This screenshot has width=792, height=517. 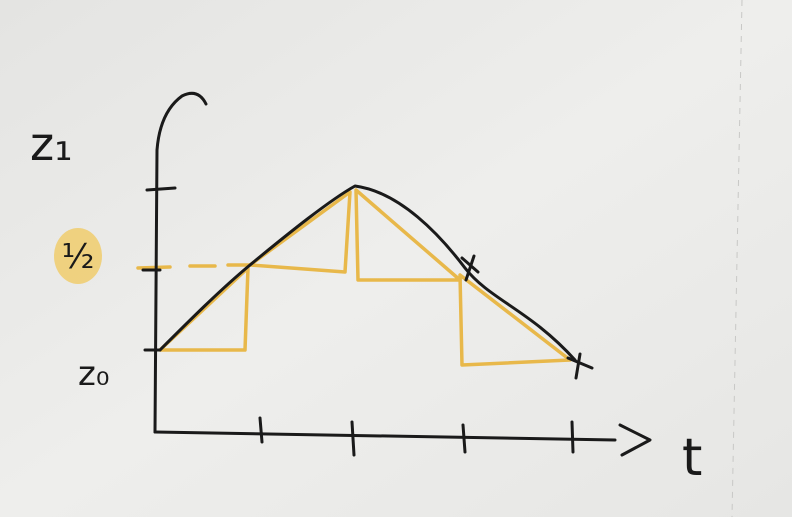 I want to click on page-edge, so click(x=737, y=258).